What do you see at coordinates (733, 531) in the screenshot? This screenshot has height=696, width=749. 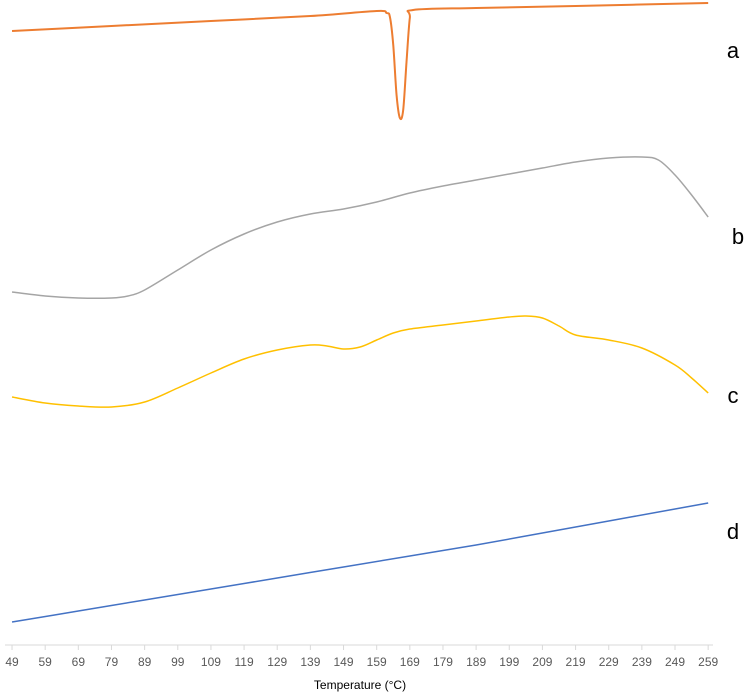 I see `series-label: d` at bounding box center [733, 531].